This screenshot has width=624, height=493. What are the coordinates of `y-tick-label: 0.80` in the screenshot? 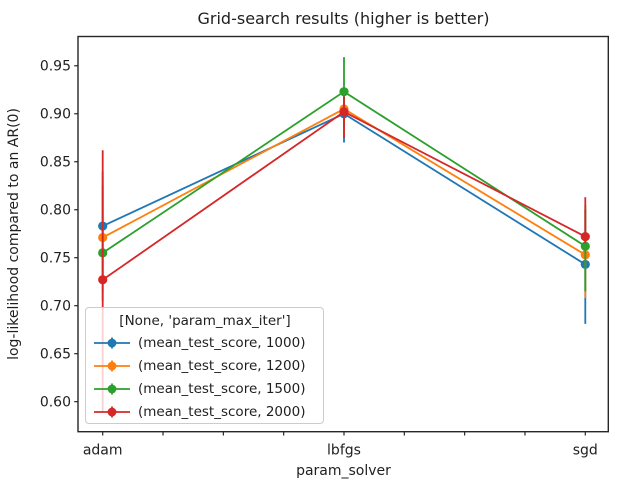 It's located at (55, 211).